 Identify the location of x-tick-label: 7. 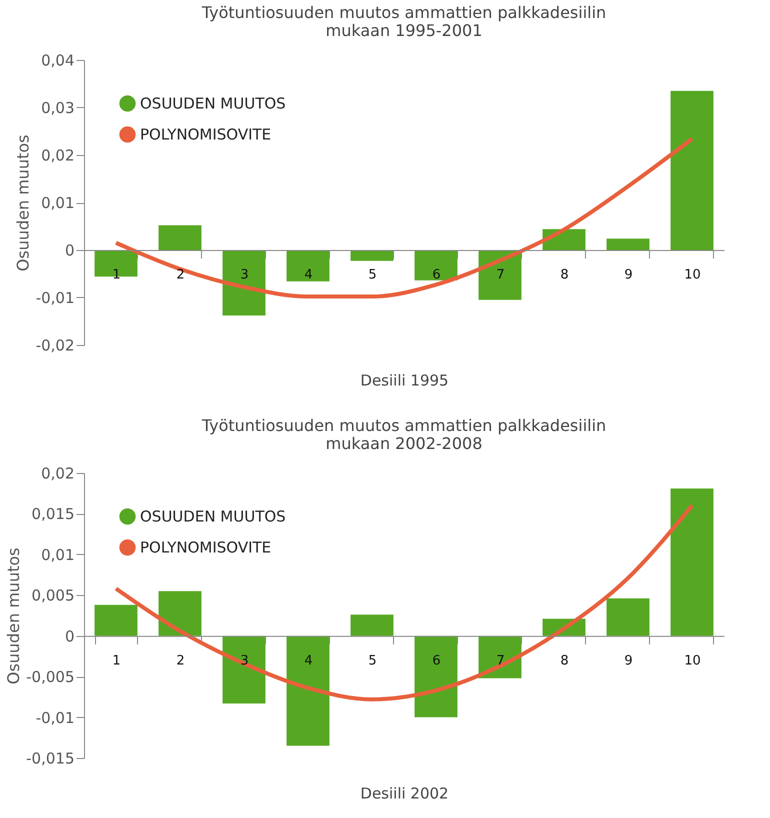
(500, 275).